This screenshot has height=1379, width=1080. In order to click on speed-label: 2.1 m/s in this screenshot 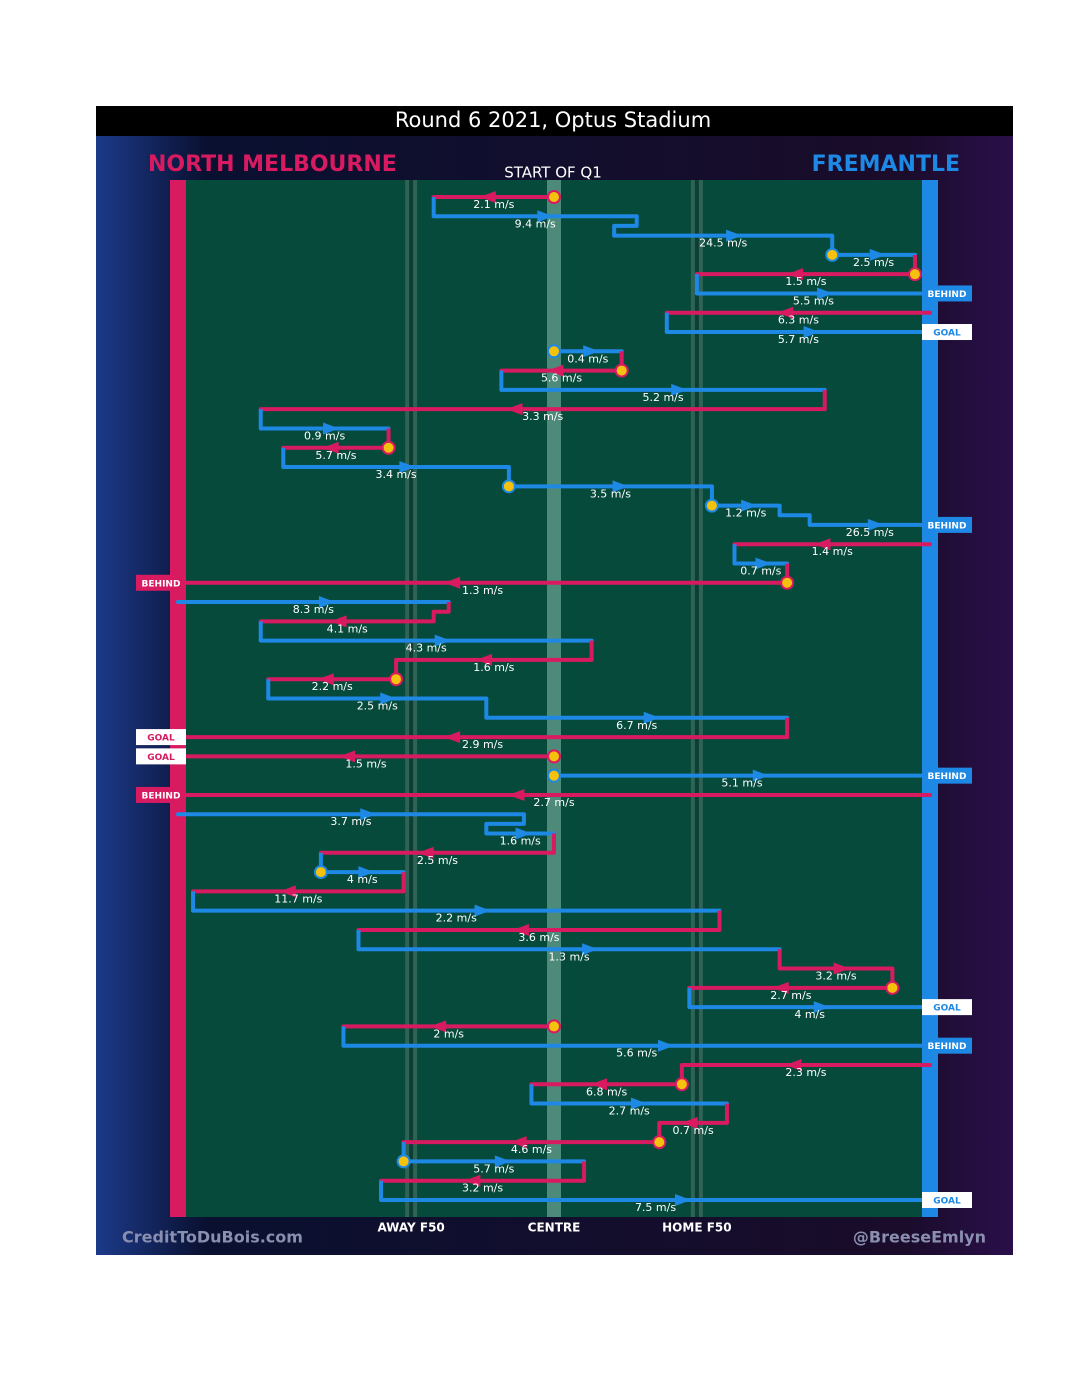, I will do `click(493, 204)`.